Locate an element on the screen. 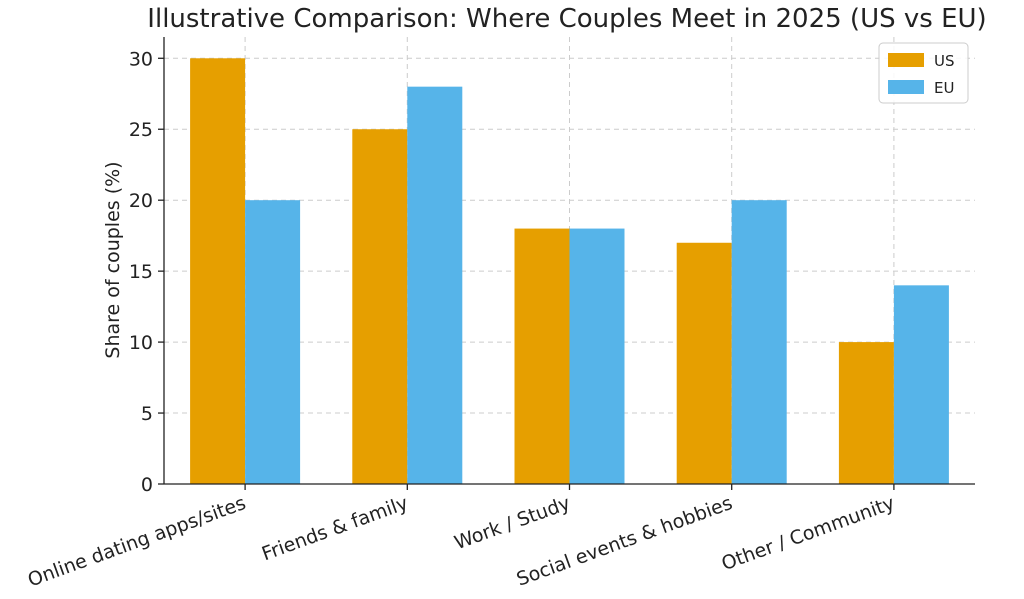  y-tick-label: 15 is located at coordinates (141, 272).